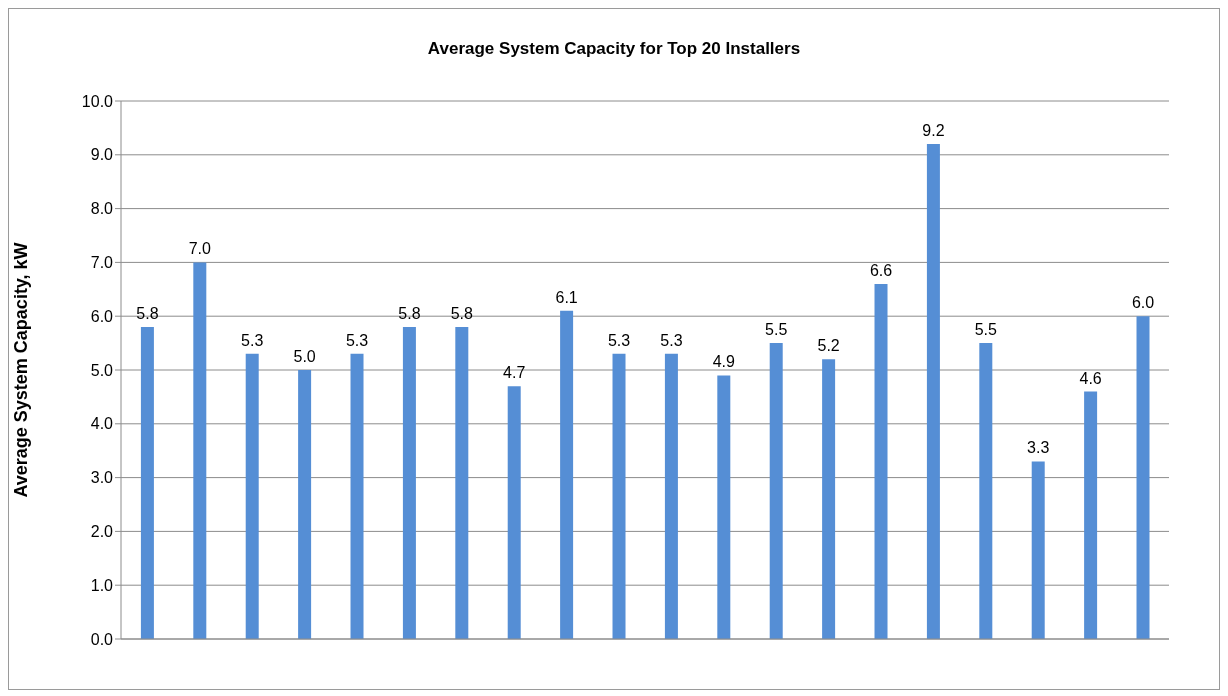  What do you see at coordinates (102, 478) in the screenshot?
I see `y-tick-label: 3.0` at bounding box center [102, 478].